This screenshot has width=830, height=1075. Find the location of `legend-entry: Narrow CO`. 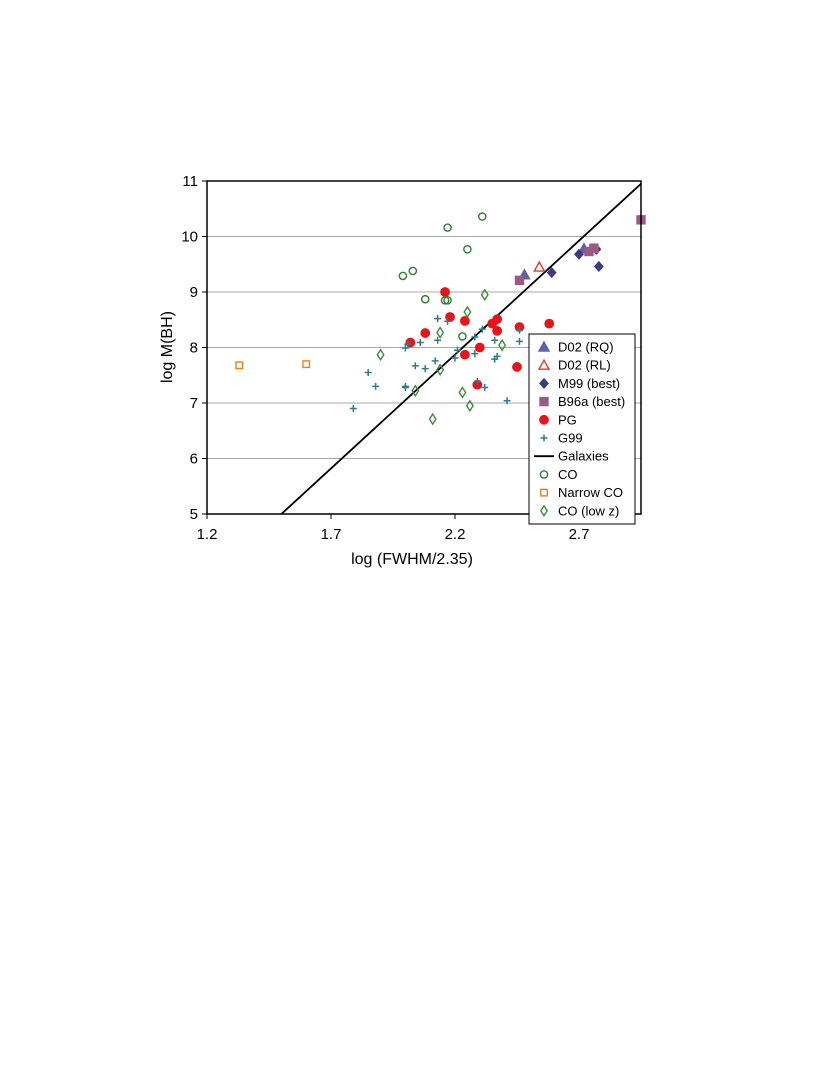

legend-entry: Narrow CO is located at coordinates (581, 492).